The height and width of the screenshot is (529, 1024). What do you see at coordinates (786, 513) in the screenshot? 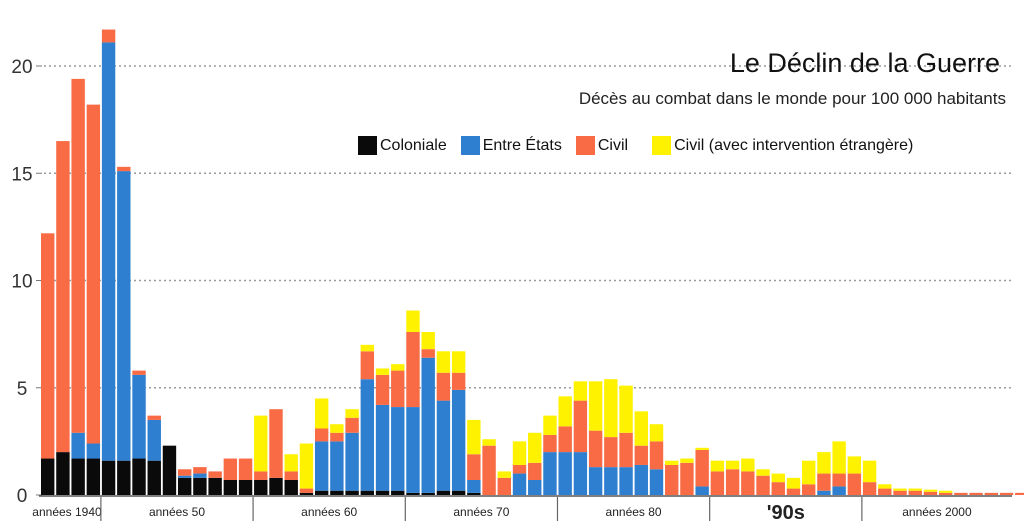
I see `decade-label-1990: '90s` at bounding box center [786, 513].